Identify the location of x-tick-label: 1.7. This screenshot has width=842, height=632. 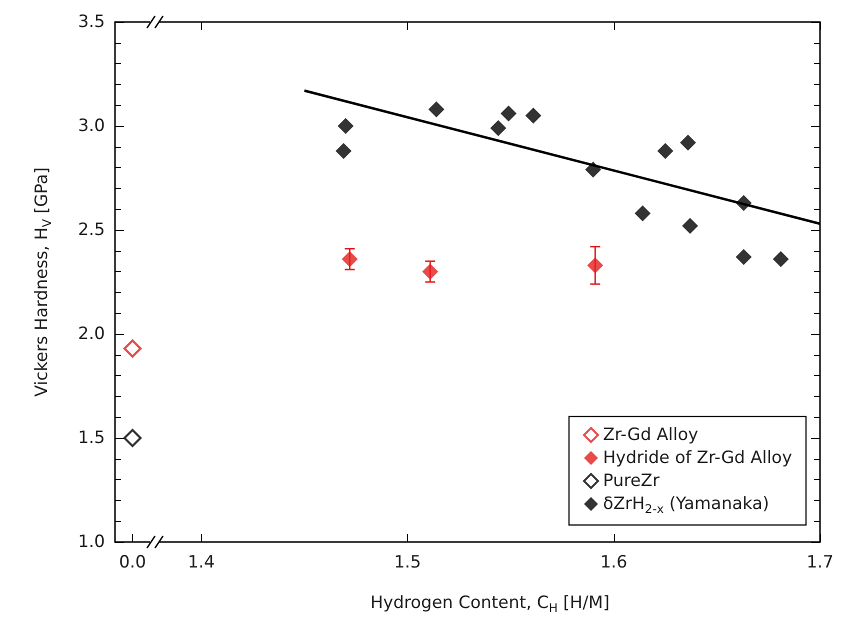
(820, 562).